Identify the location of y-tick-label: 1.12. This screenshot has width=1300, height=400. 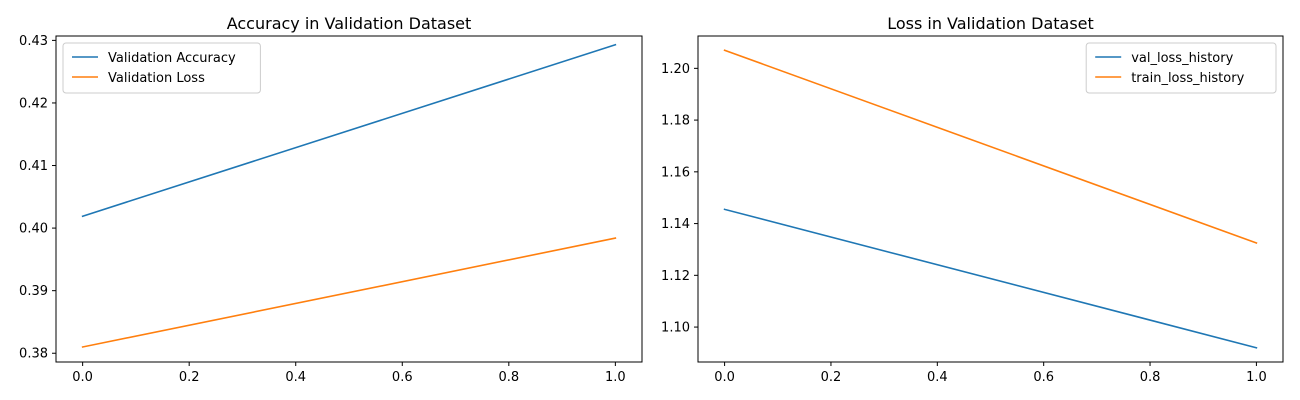
(675, 276).